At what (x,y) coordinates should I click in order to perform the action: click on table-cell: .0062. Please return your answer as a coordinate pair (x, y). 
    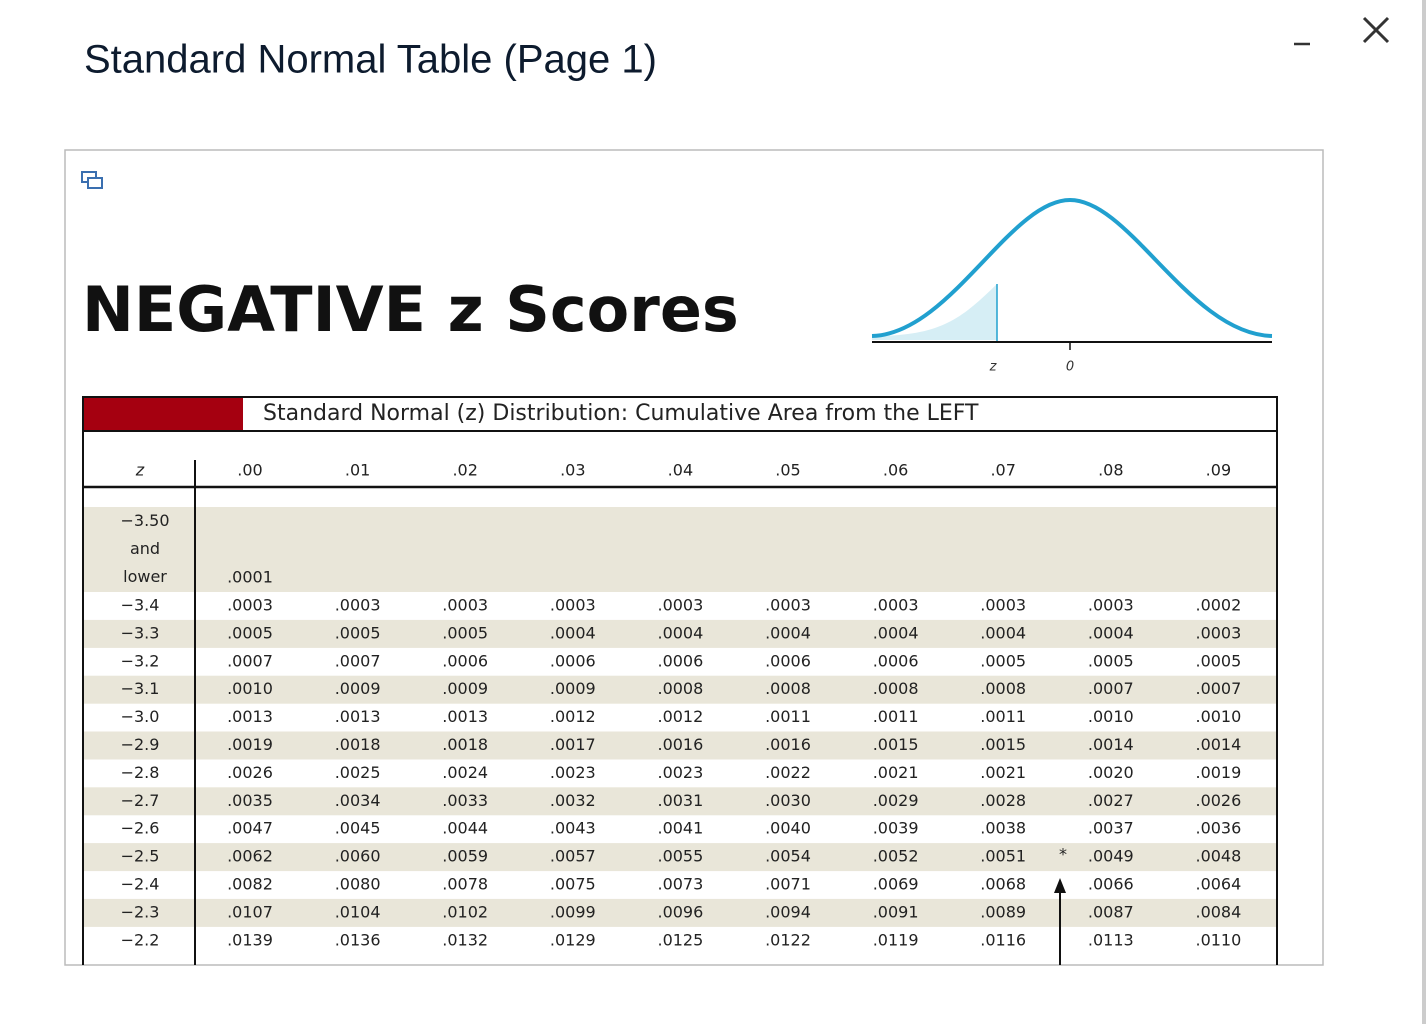
    Looking at the image, I should click on (250, 856).